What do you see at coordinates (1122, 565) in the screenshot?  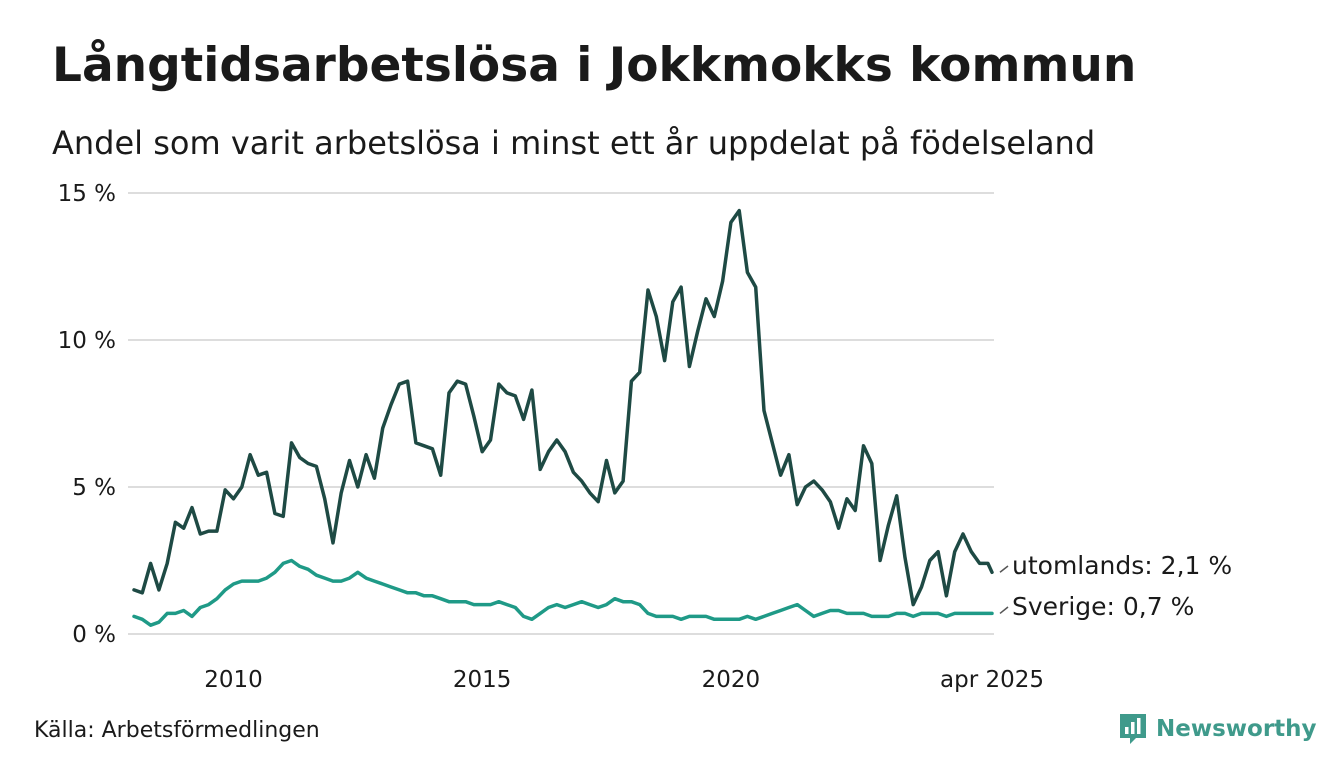 I see `end-label-utomlands: utomlands: 2,1 %` at bounding box center [1122, 565].